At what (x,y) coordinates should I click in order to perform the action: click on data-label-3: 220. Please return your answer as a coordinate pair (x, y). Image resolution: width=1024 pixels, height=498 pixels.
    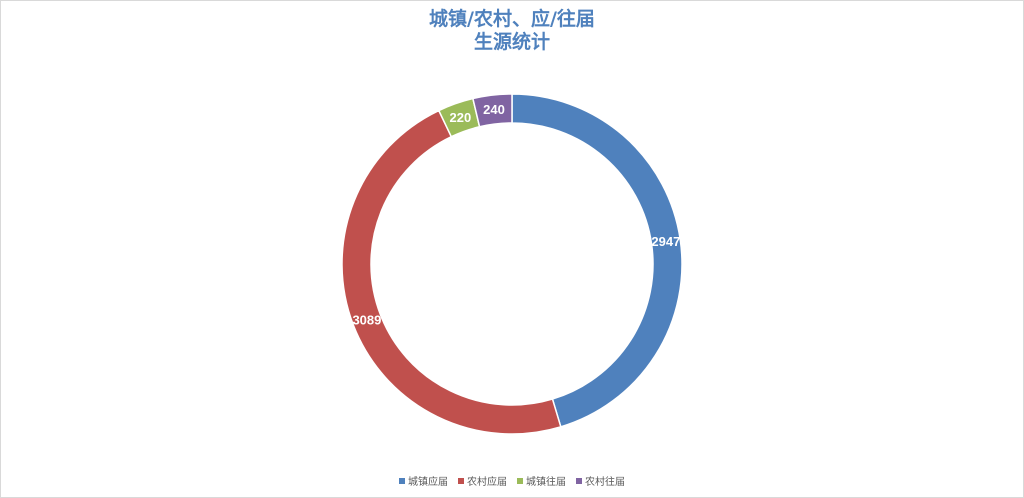
    Looking at the image, I should click on (461, 117).